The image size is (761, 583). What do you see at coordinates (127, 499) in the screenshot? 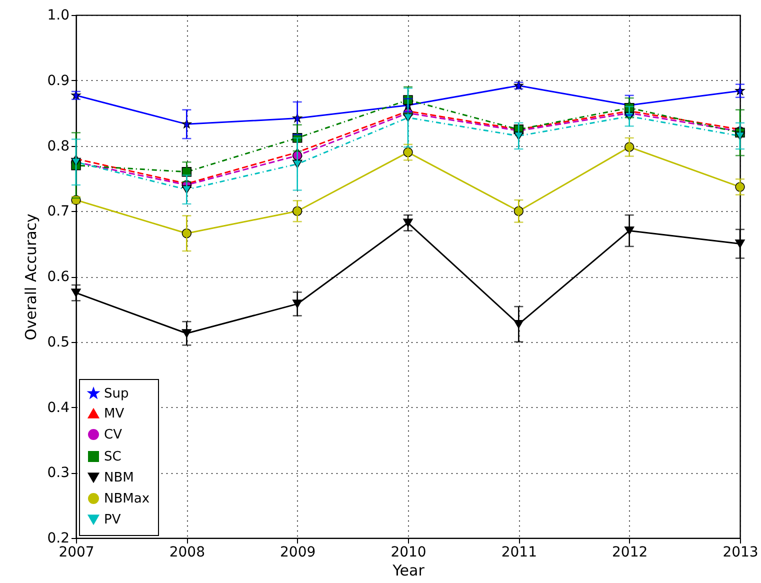
I see `legend-label: NBMax` at bounding box center [127, 499].